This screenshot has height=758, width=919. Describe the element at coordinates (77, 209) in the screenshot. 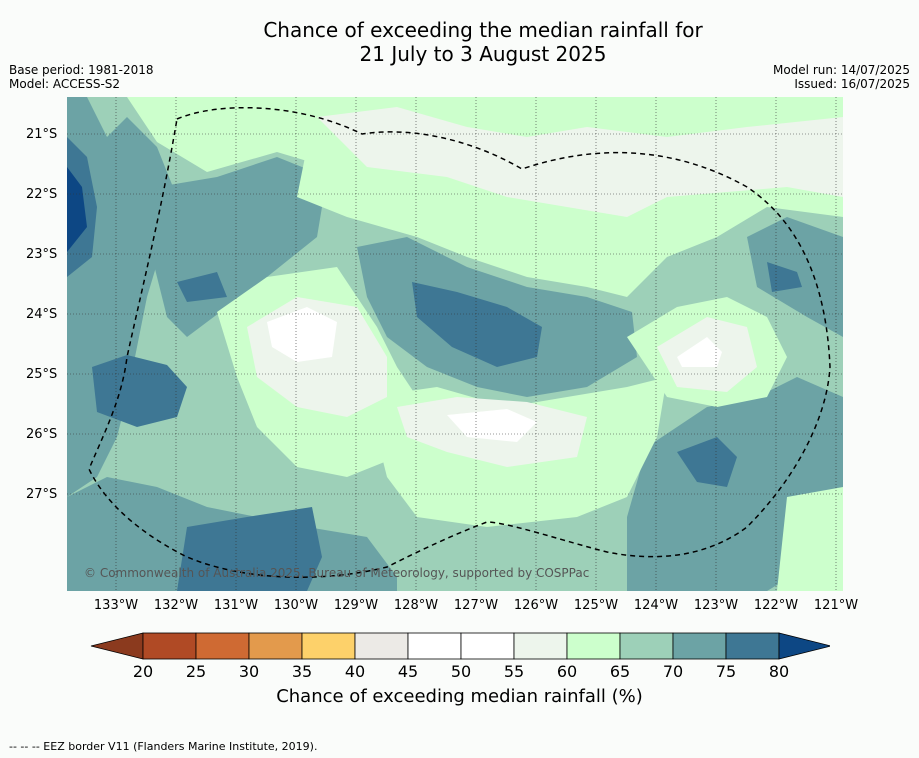

I see `contour-80-west` at that location.